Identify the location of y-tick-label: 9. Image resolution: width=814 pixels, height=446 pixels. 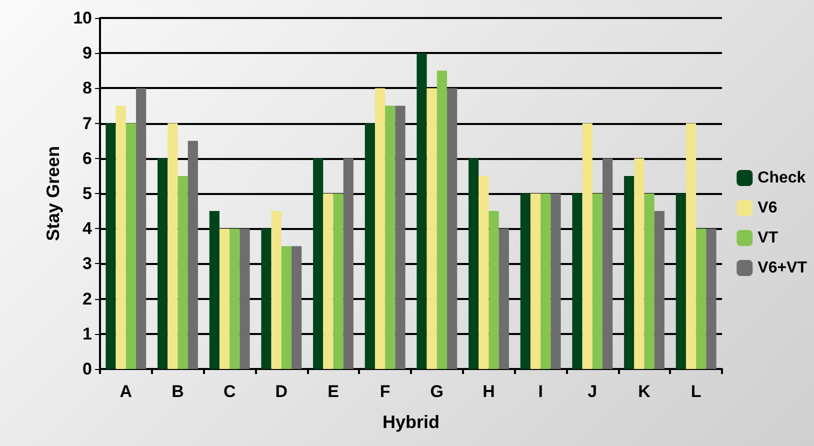
(87, 53).